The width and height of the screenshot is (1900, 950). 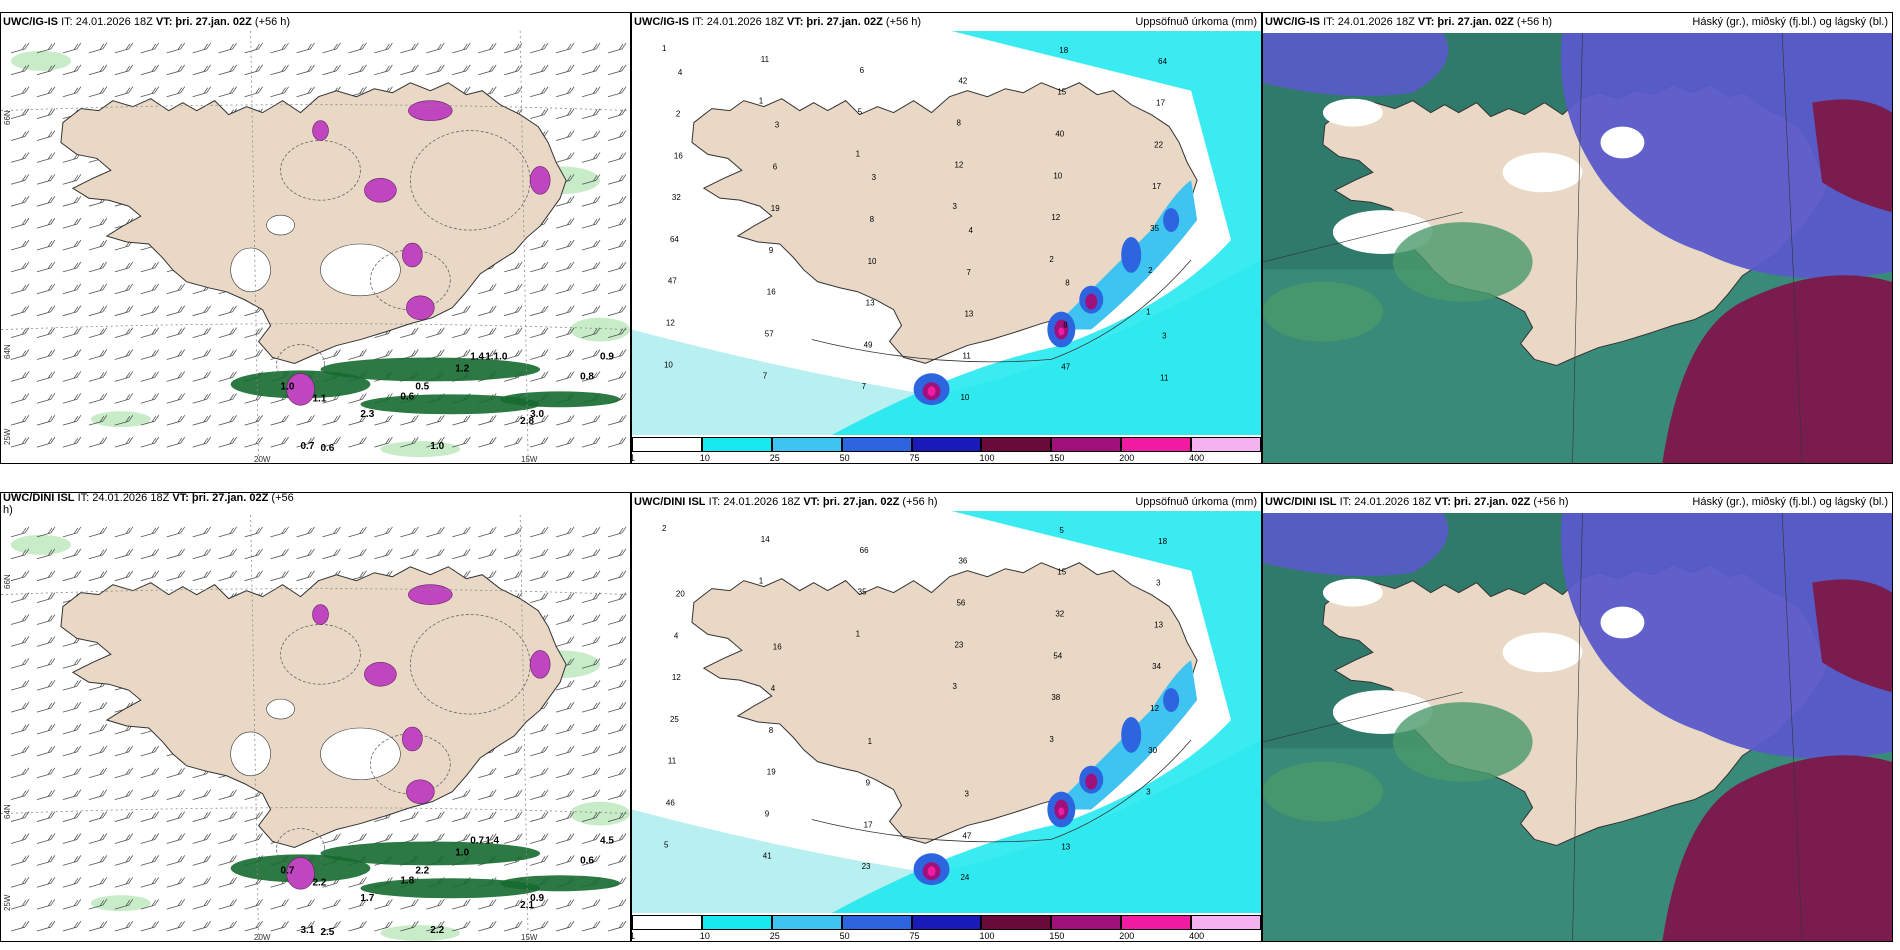 What do you see at coordinates (844, 458) in the screenshot?
I see `colorbar-tick-label: 50` at bounding box center [844, 458].